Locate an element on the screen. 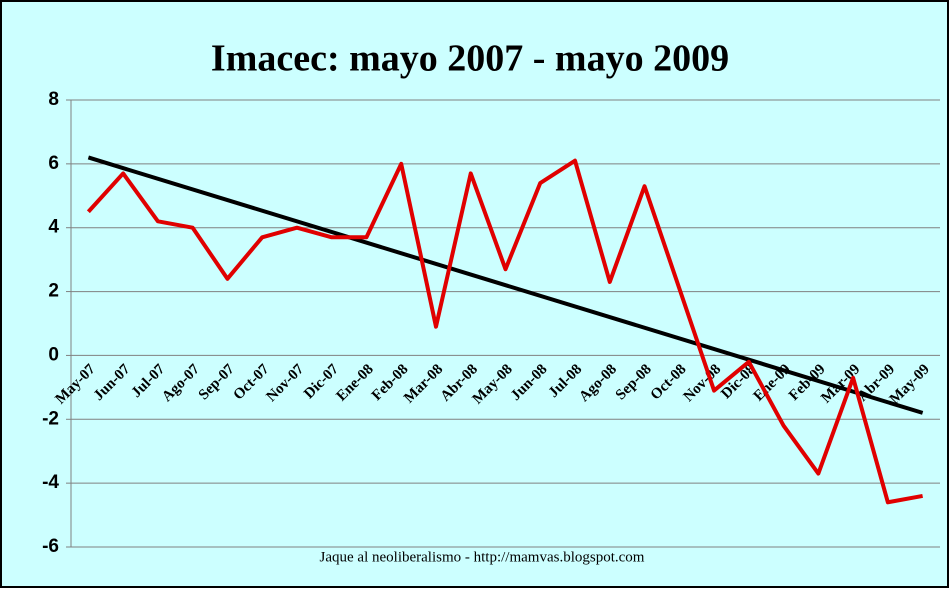 The height and width of the screenshot is (589, 950). y-tick-label: 8 is located at coordinates (53, 99).